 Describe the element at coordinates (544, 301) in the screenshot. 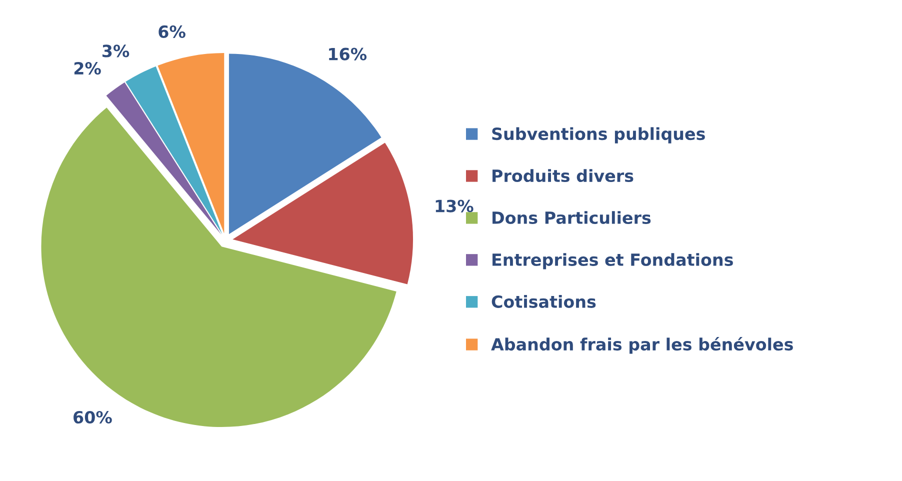

I see `legend-label: Cotisations` at that location.